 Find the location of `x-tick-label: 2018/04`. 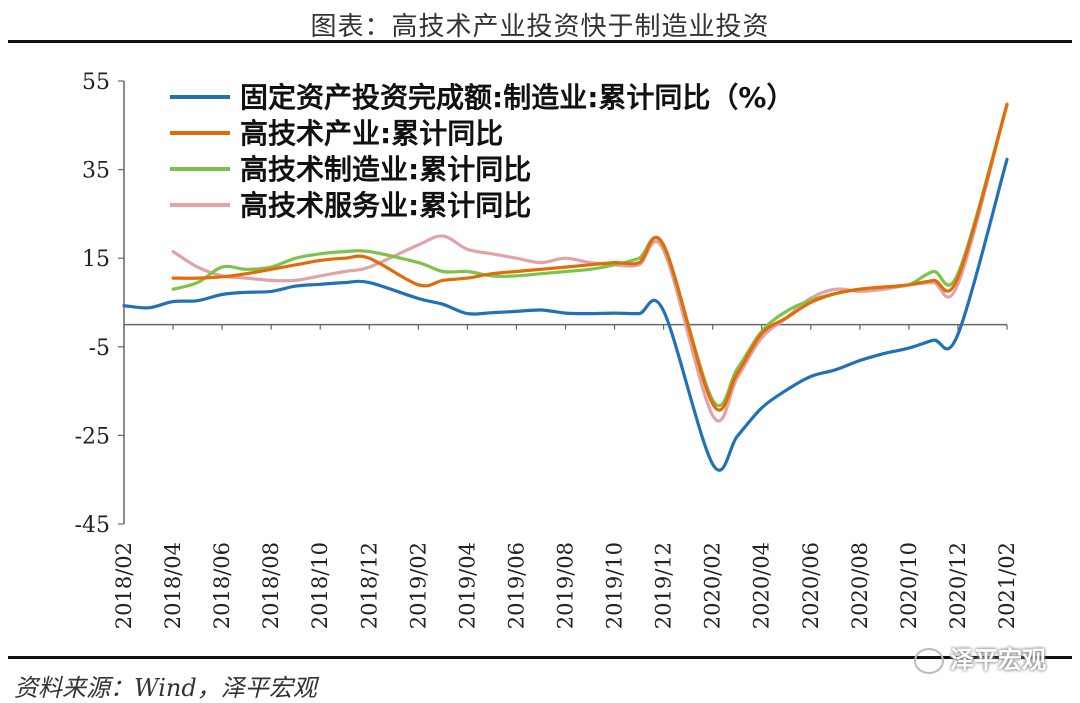

x-tick-label: 2018/04 is located at coordinates (173, 585).